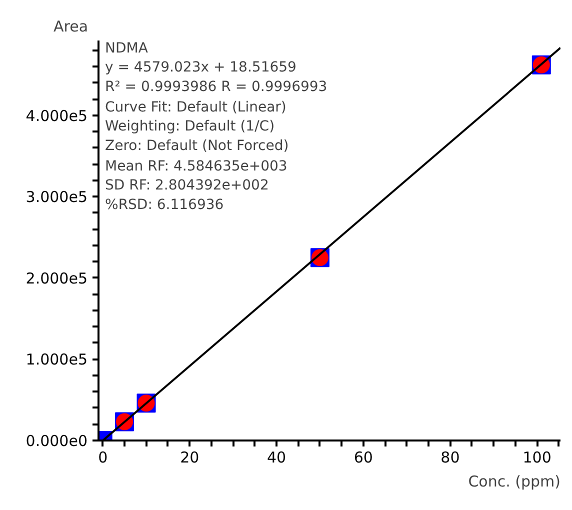  I want to click on annotation: Mean RF: 4.584635e+003 SD RF: 2.804392e+002 %RSD: 6.116936, so click(196, 185).